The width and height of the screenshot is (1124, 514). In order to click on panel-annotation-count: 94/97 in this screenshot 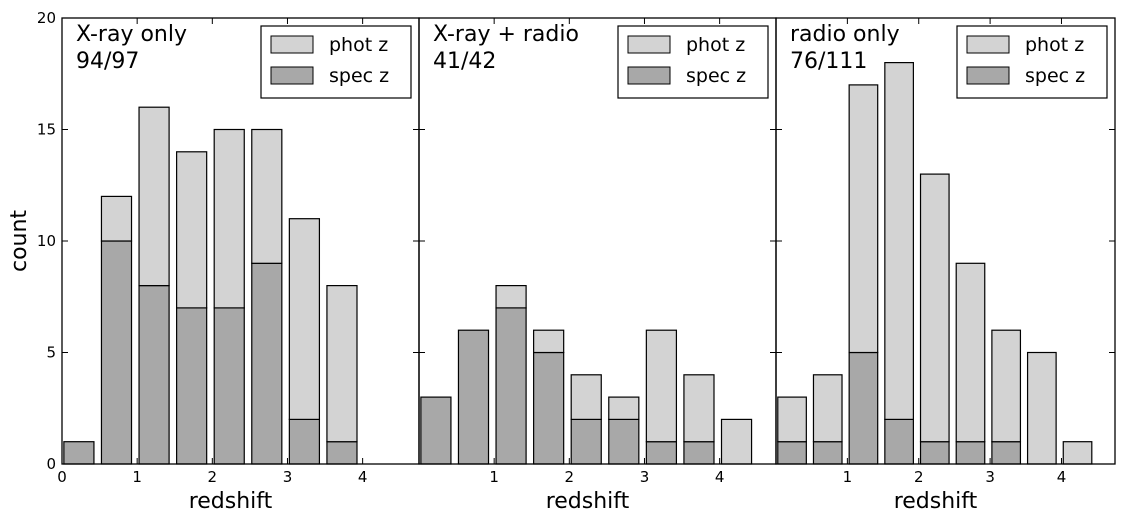, I will do `click(107, 61)`.